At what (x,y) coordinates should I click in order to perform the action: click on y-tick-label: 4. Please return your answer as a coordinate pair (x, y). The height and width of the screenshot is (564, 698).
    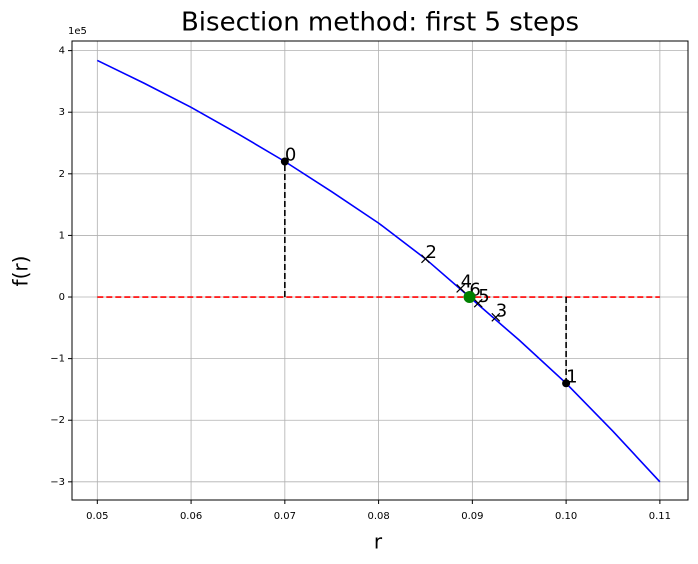
    Looking at the image, I should click on (62, 51).